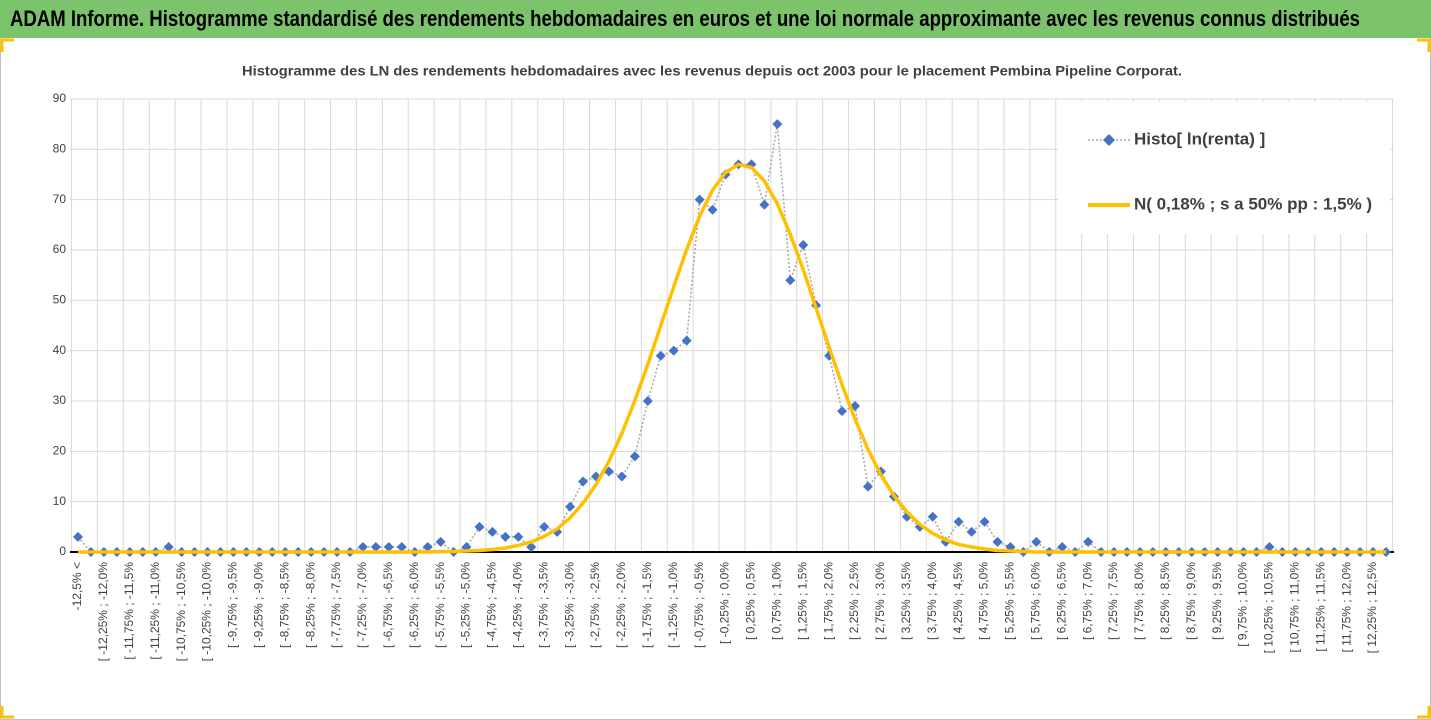  I want to click on x-tick-label: [ -8,75% ; -8,5%, so click(284, 605).